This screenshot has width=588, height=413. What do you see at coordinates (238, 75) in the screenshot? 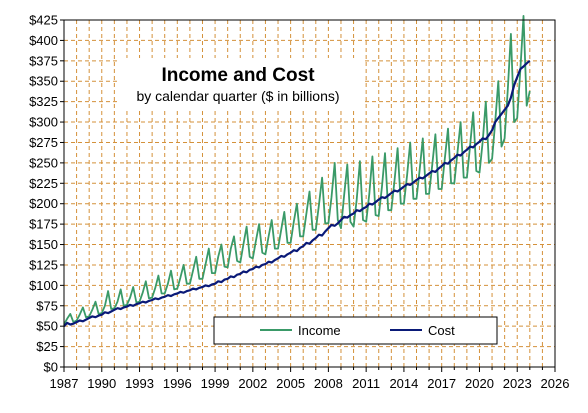
I see `chart-title: Income and Cost` at bounding box center [238, 75].